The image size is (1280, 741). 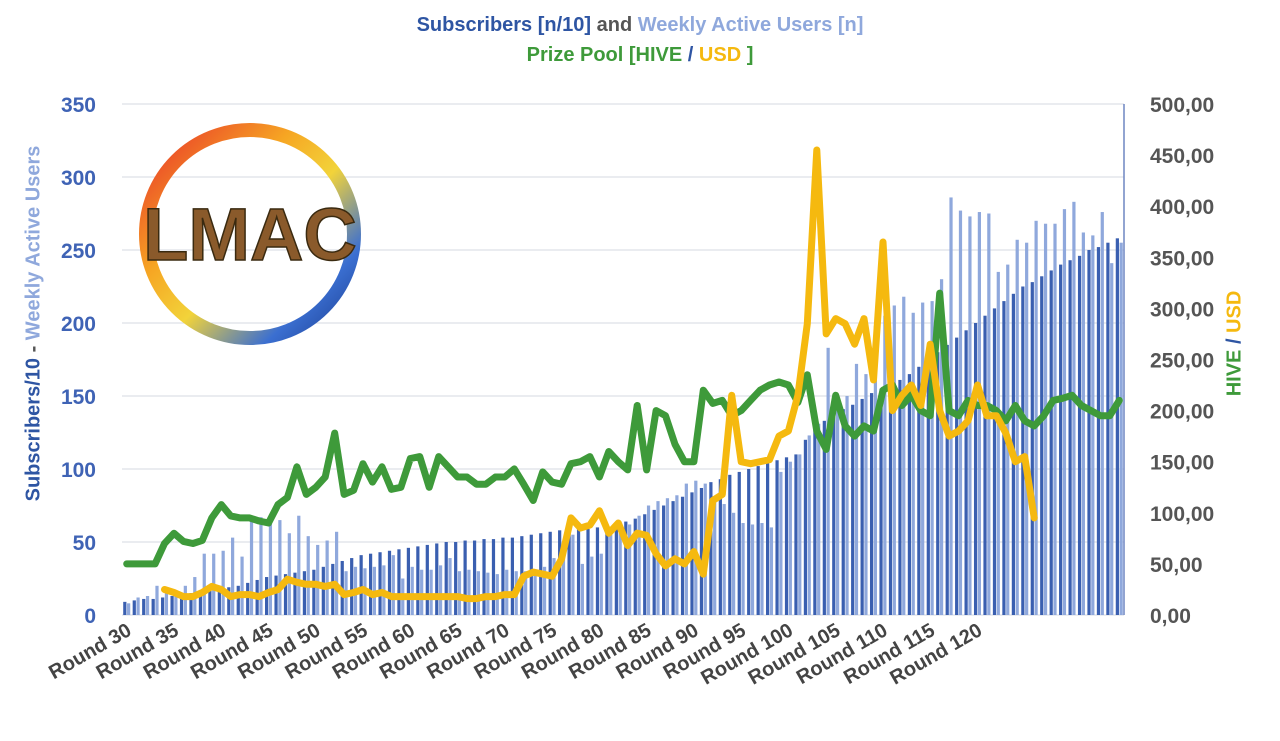 I want to click on right-axis-label-part: /, so click(x=1234, y=341).